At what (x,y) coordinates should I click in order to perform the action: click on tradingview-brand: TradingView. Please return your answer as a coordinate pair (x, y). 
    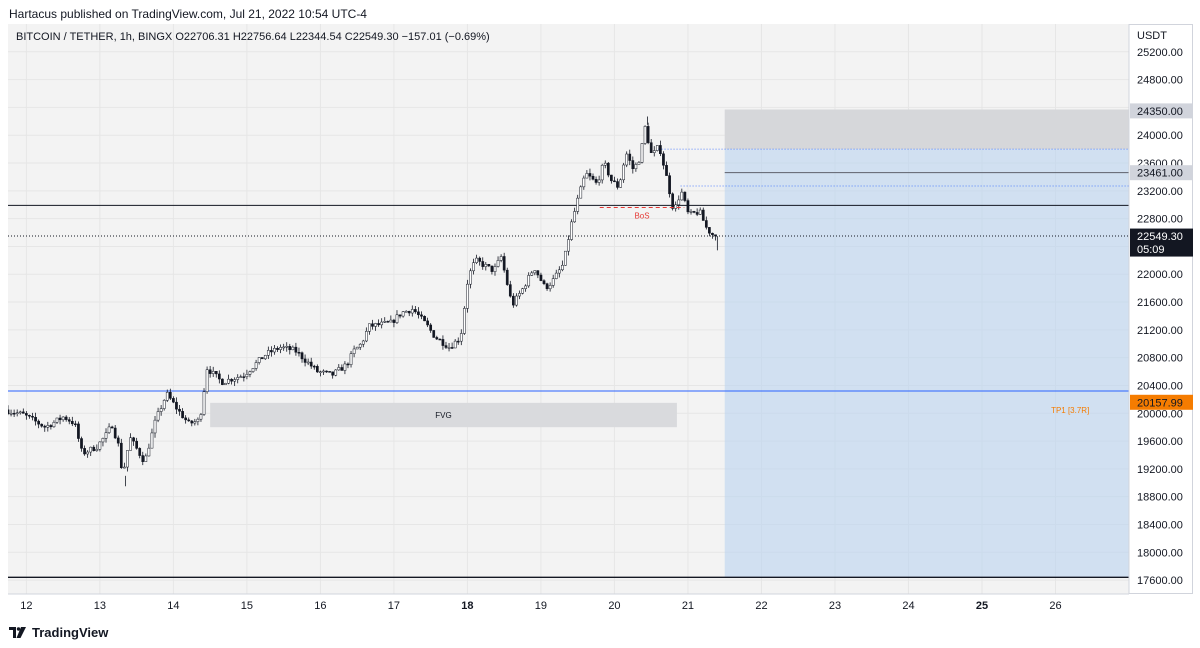
    Looking at the image, I should click on (58, 632).